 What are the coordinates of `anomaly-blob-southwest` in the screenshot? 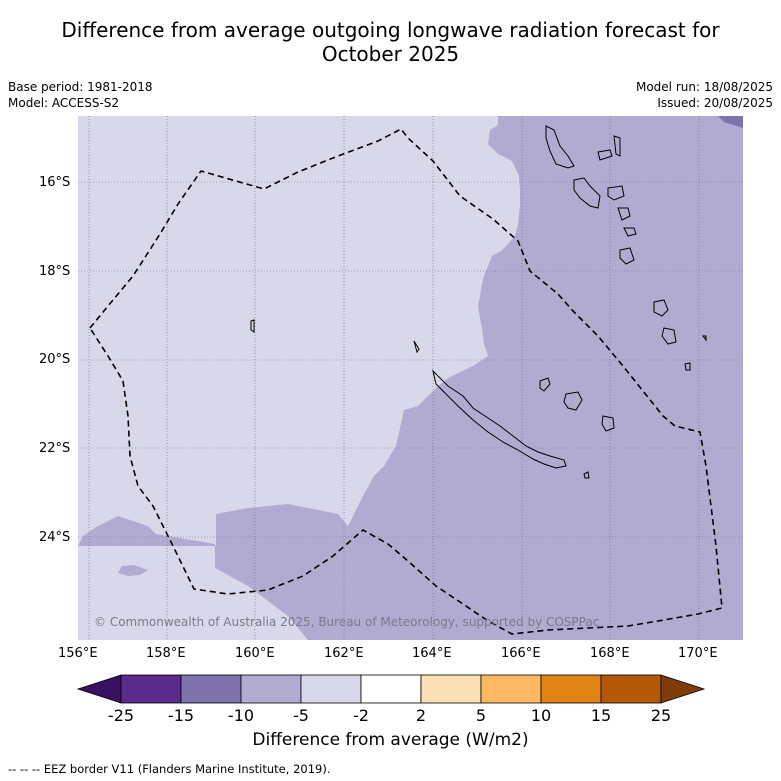 It's located at (133, 570).